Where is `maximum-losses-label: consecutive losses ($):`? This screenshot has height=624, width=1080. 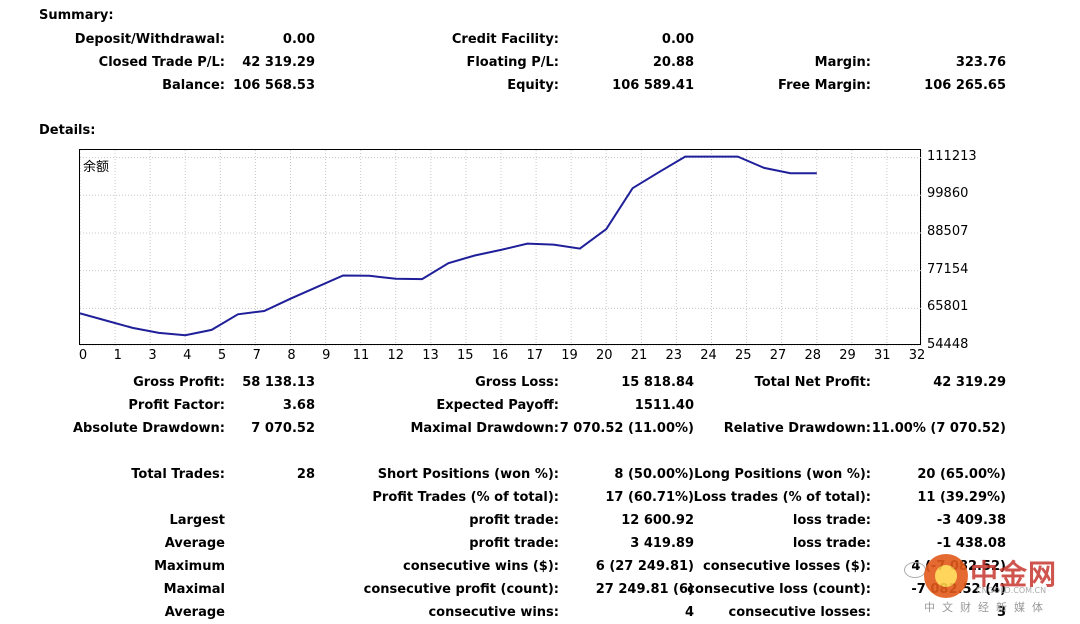
maximum-losses-label: consecutive losses ($): is located at coordinates (787, 566).